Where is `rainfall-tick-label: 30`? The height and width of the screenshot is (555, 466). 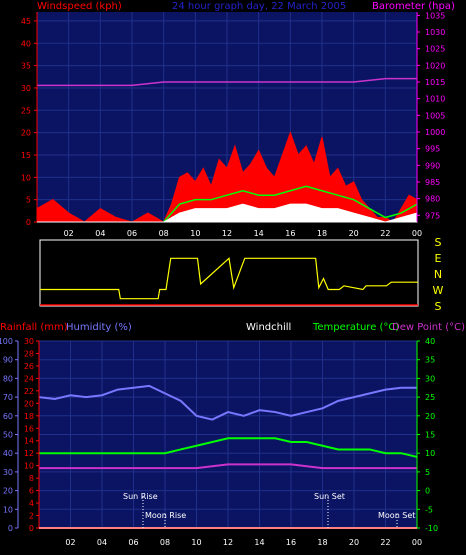
rainfall-tick-label: 30 is located at coordinates (29, 341).